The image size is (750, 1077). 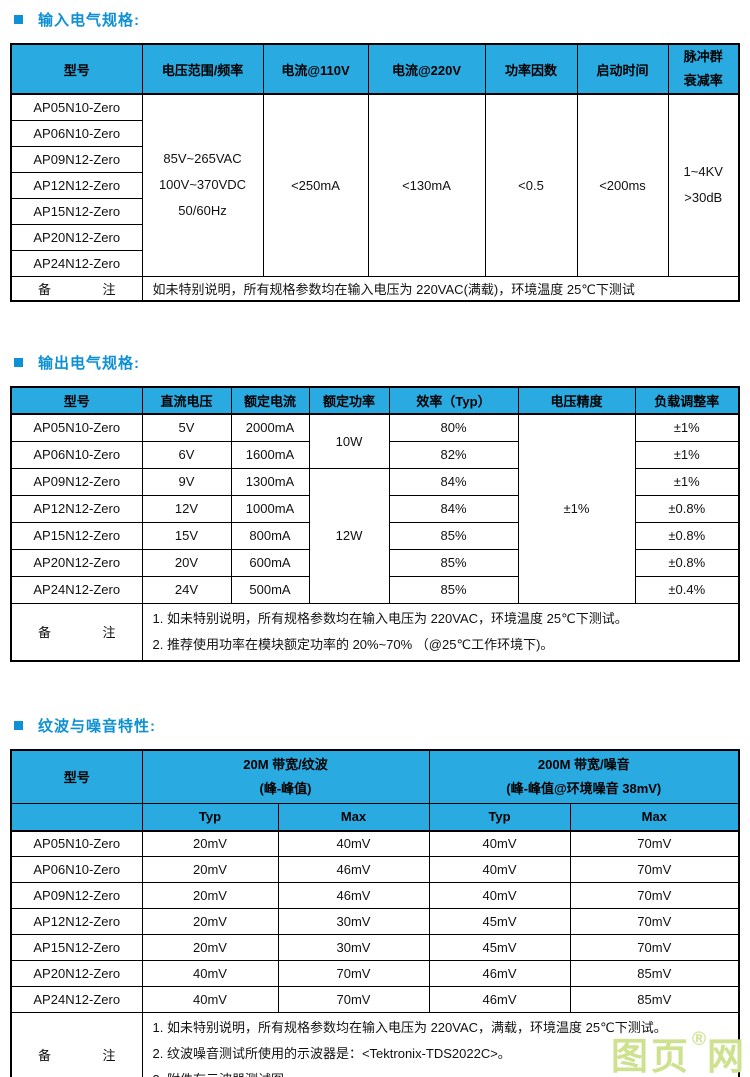 I want to click on table-subheader-row: Typ Max Typ Max, so click(x=375, y=817).